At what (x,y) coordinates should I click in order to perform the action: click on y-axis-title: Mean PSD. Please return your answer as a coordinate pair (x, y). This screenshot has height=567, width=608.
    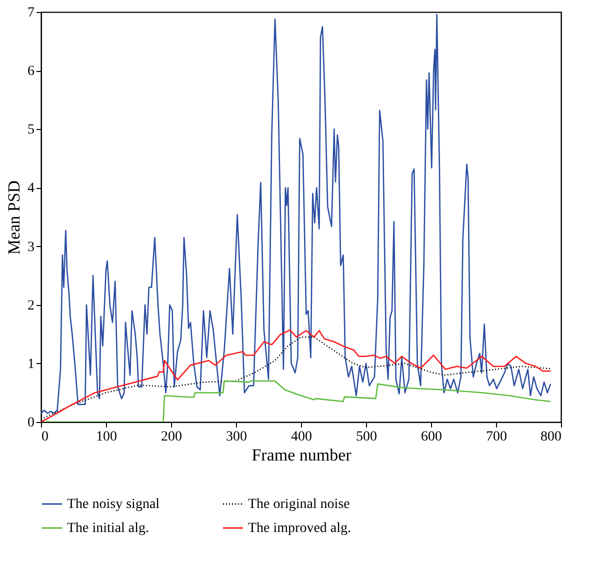
    Looking at the image, I should click on (14, 217).